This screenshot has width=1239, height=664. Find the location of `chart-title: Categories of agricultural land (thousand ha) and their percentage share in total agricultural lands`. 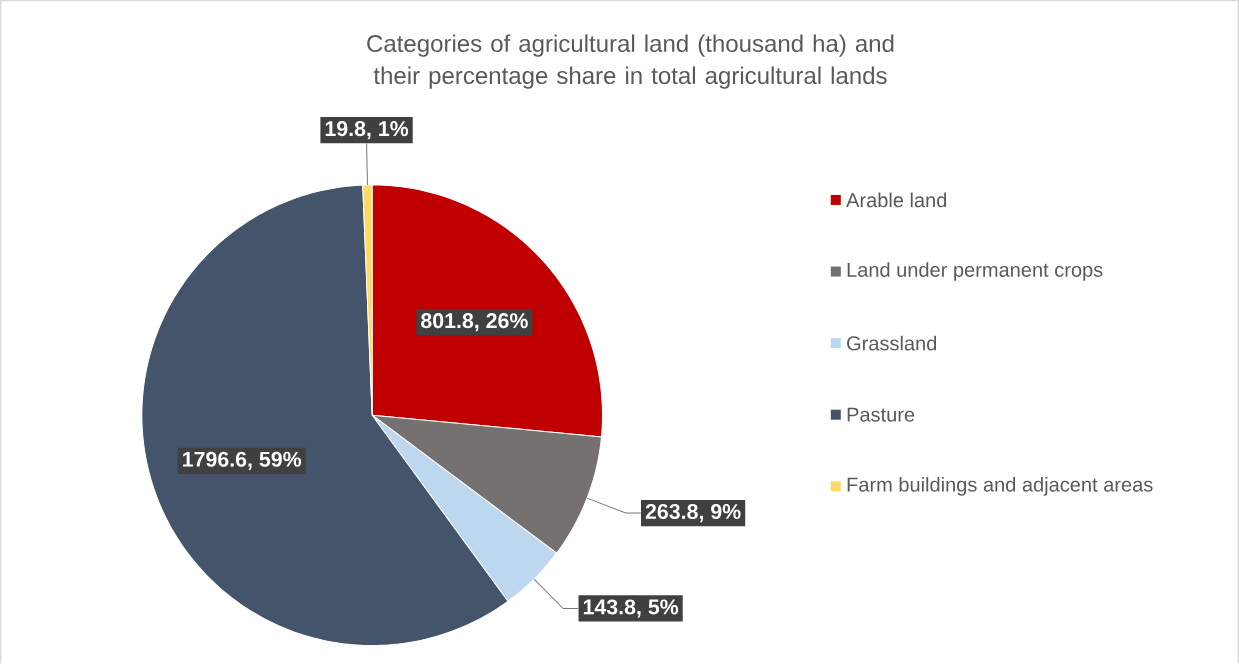

chart-title: Categories of agricultural land (thousand ha) and their percentage share in total agricultural lands is located at coordinates (630, 61).